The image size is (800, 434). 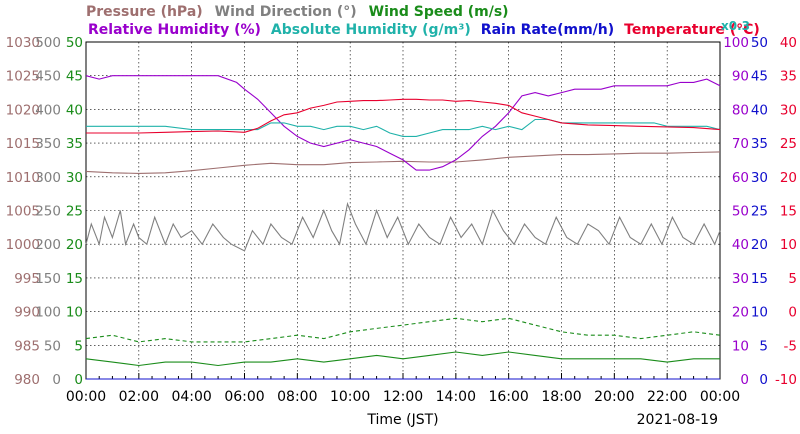 What do you see at coordinates (735, 26) in the screenshot?
I see `abs-humidity-factor: x0.3` at bounding box center [735, 26].